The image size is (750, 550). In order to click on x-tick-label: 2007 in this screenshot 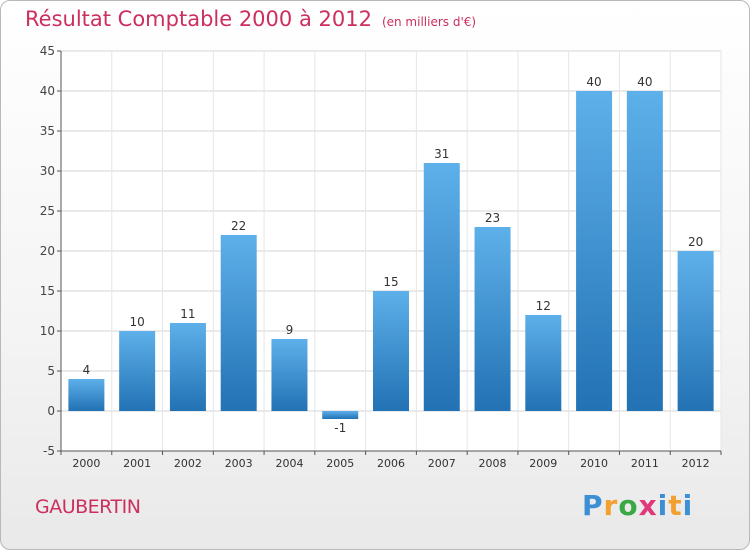, I will do `click(442, 463)`.